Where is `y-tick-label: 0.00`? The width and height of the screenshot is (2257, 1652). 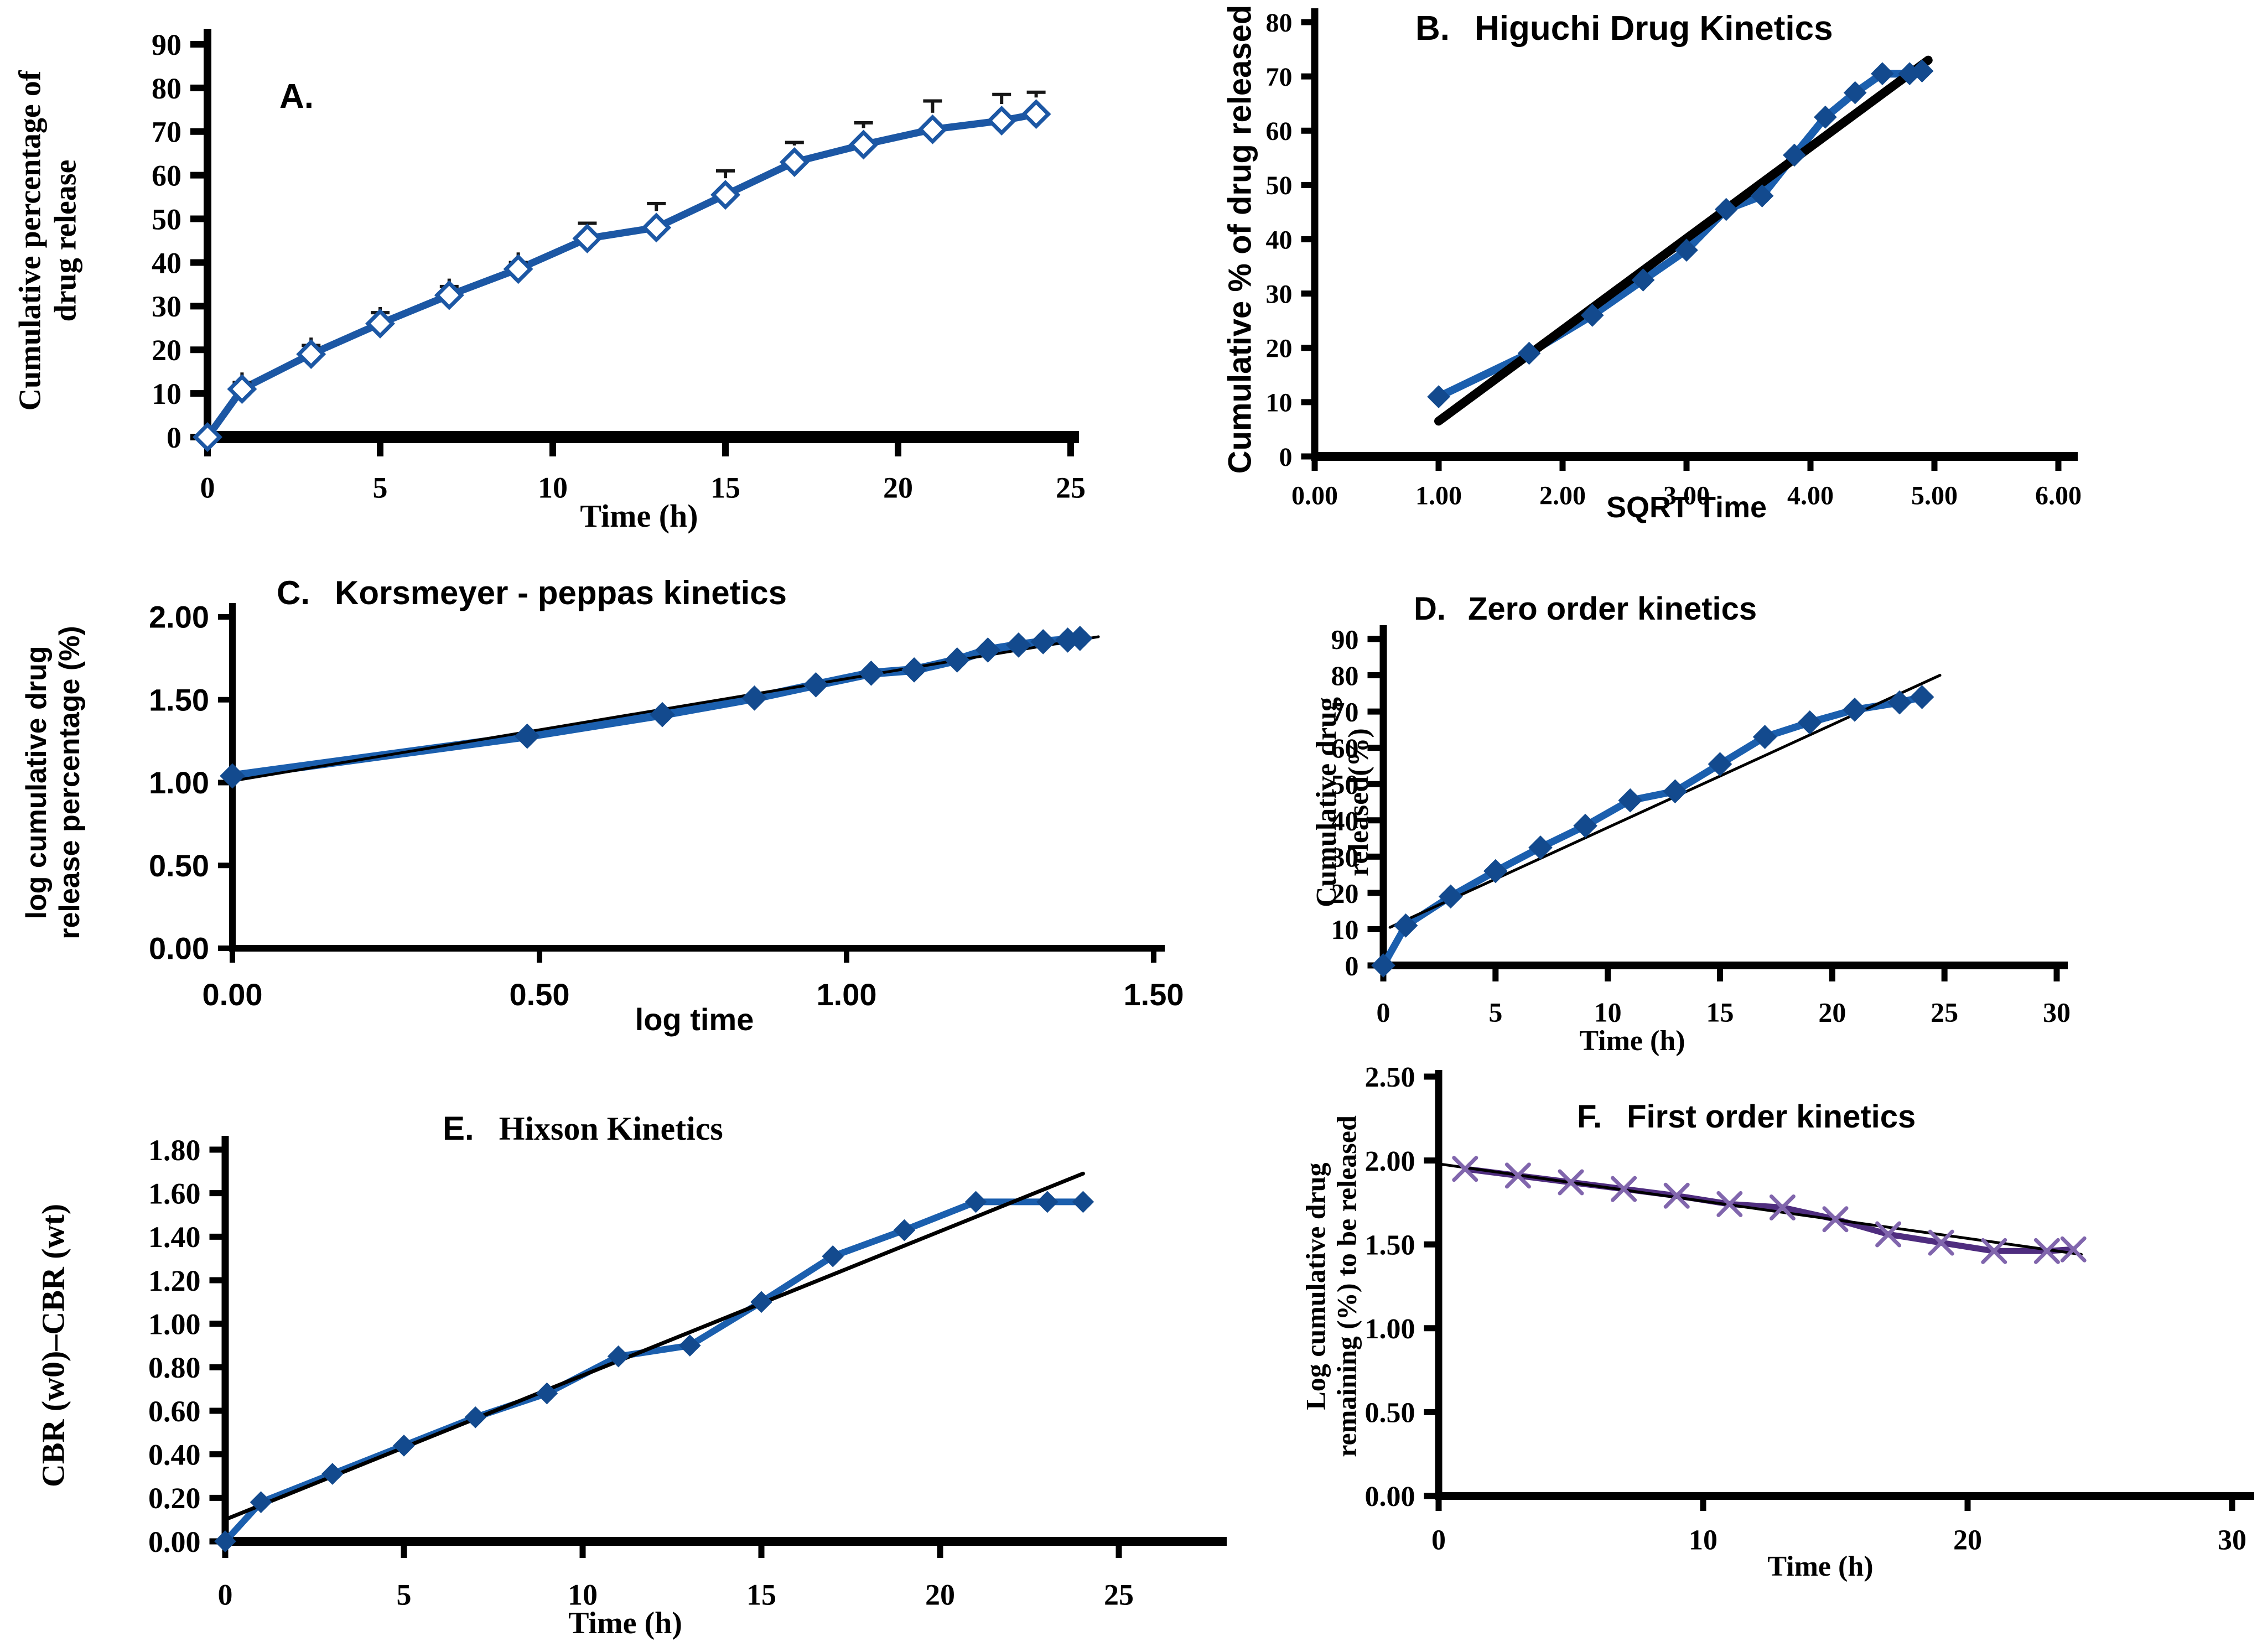 y-tick-label: 0.00 is located at coordinates (1390, 1497).